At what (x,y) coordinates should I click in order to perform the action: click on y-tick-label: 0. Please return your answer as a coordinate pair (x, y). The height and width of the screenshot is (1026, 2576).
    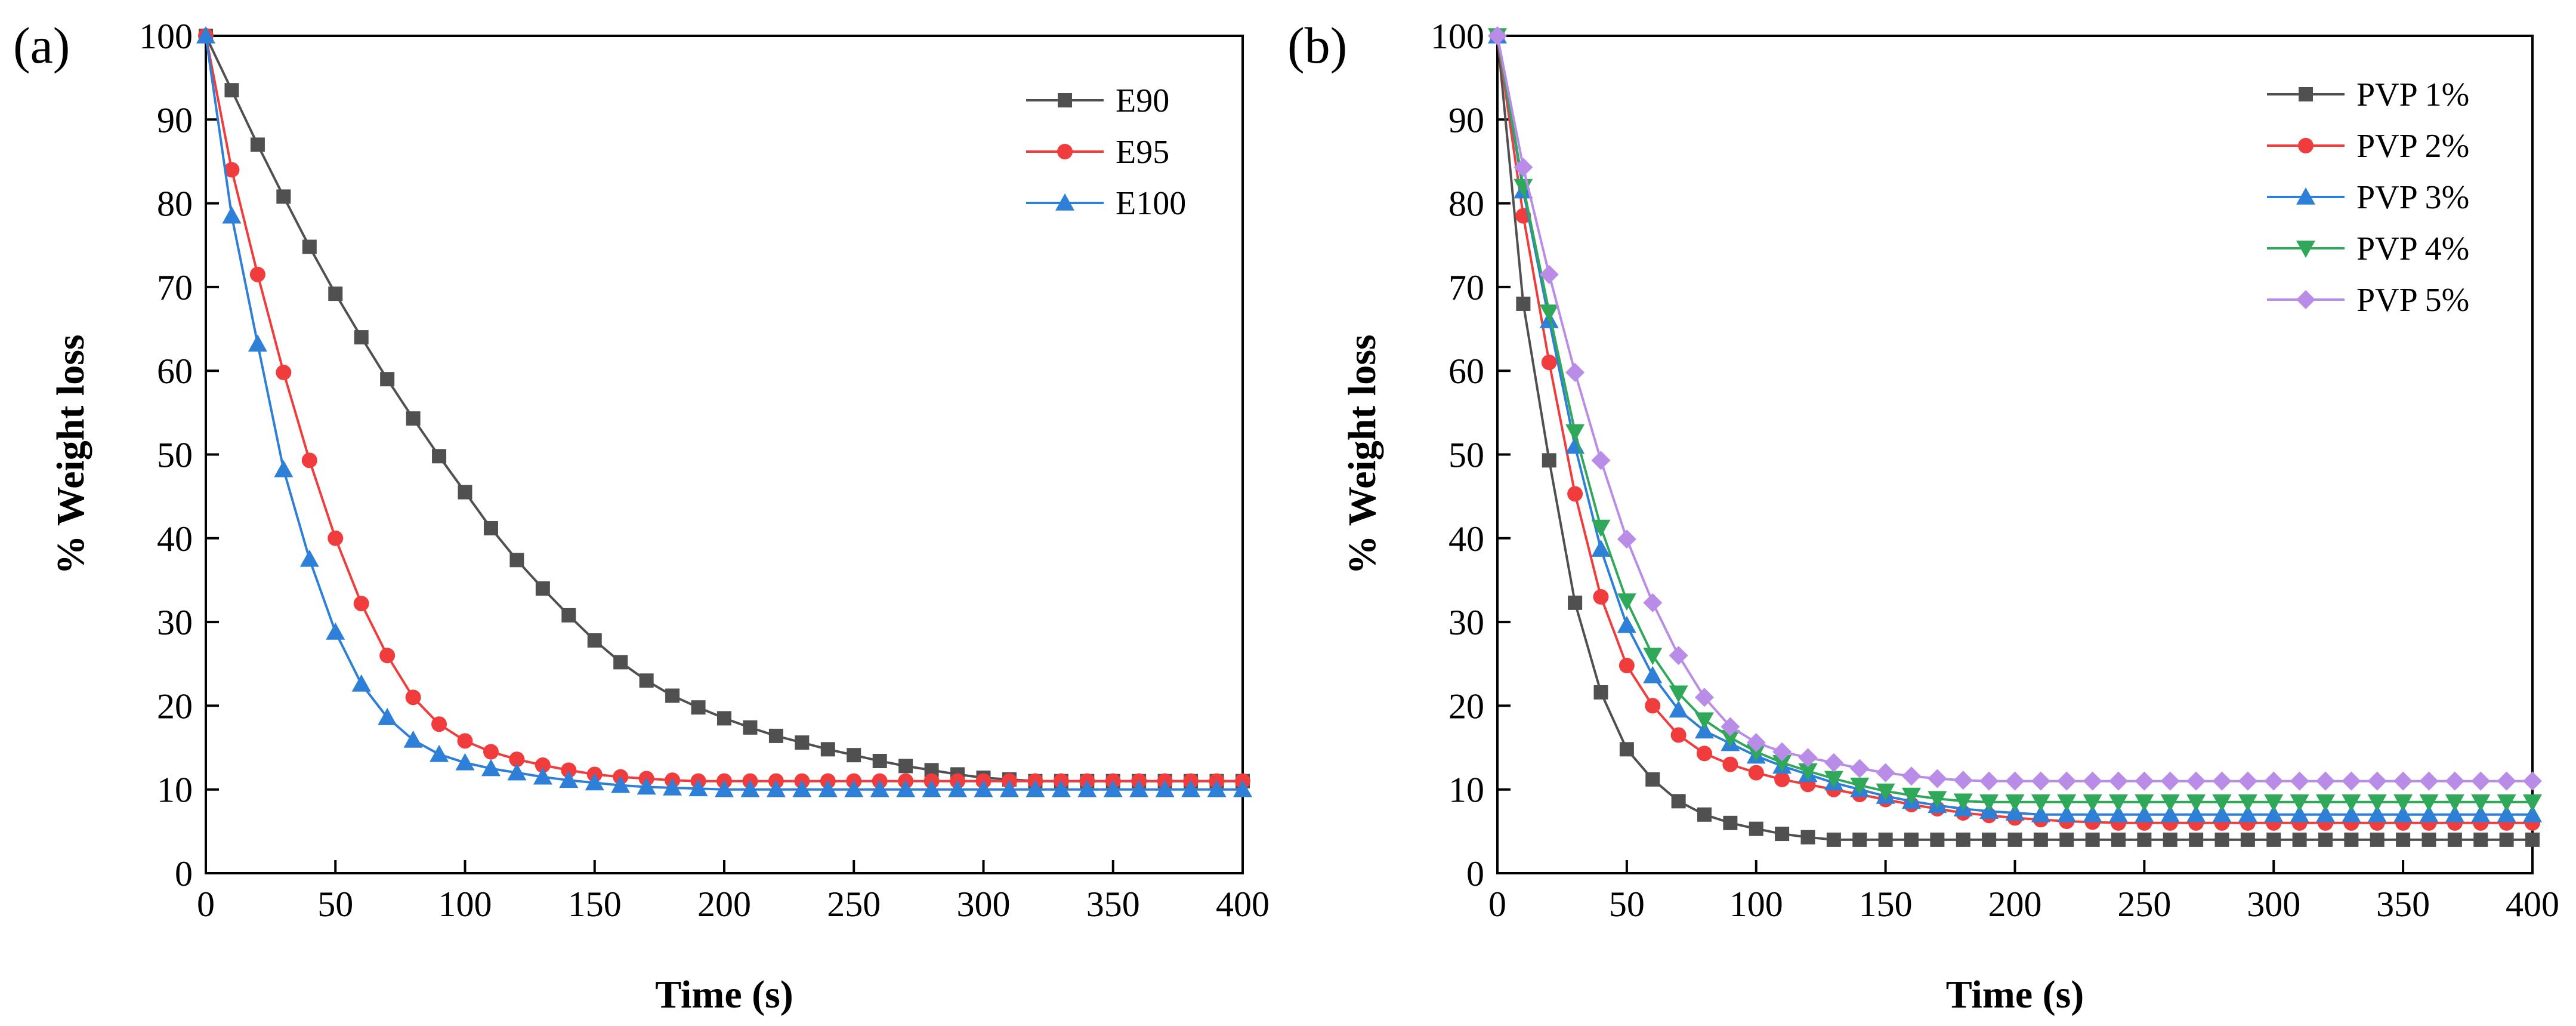
    Looking at the image, I should click on (184, 873).